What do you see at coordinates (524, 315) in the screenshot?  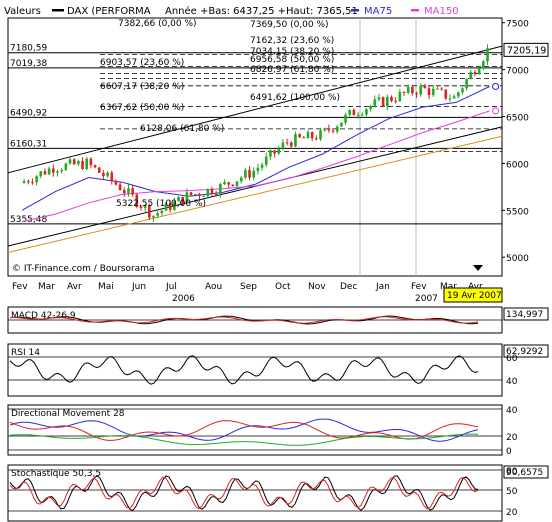 I see `indicator-value-label: 134,997` at bounding box center [524, 315].